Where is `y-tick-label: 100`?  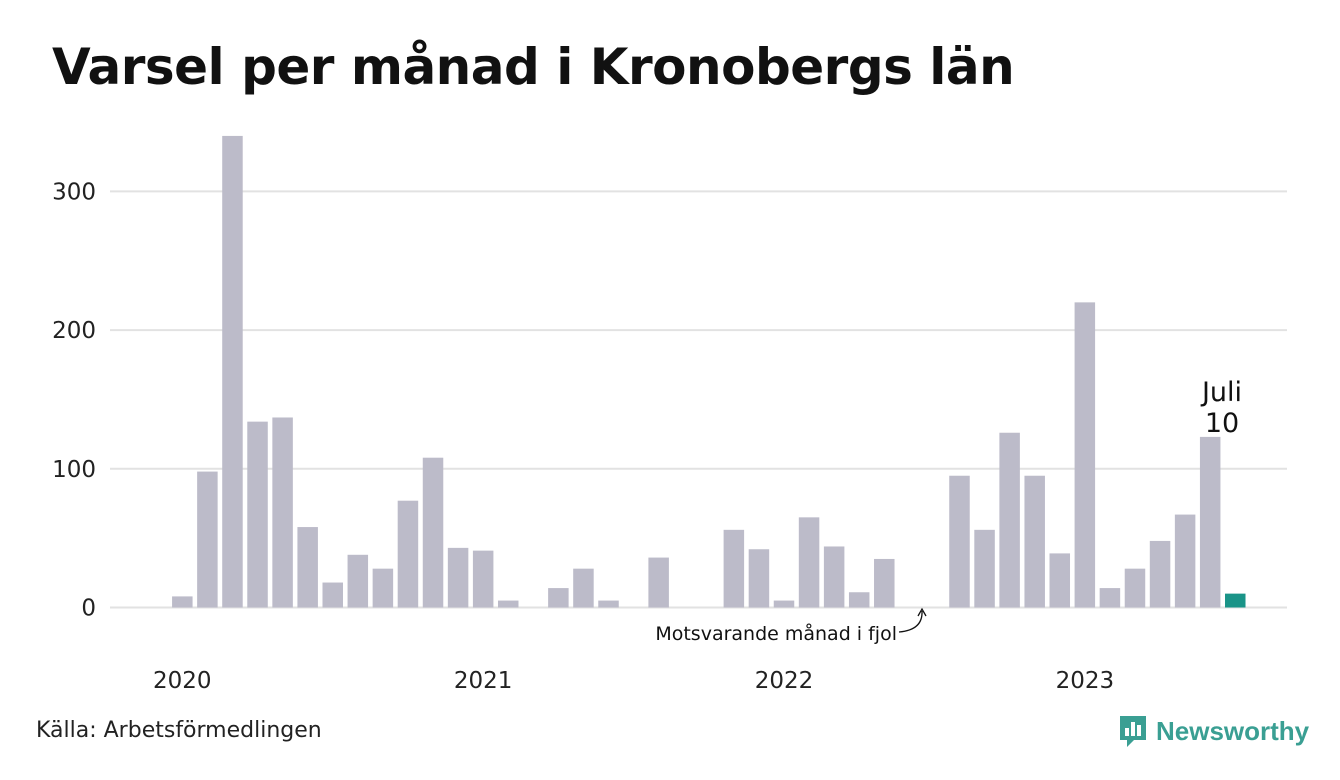
y-tick-label: 100 is located at coordinates (74, 470).